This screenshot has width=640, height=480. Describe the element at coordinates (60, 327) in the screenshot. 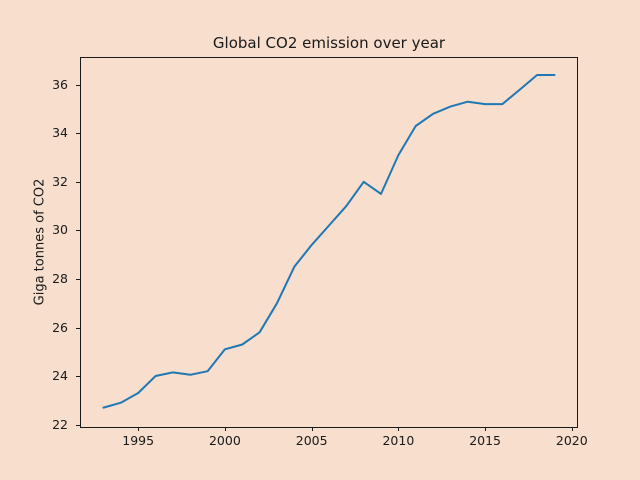

I see `y-tick-label: 26` at that location.